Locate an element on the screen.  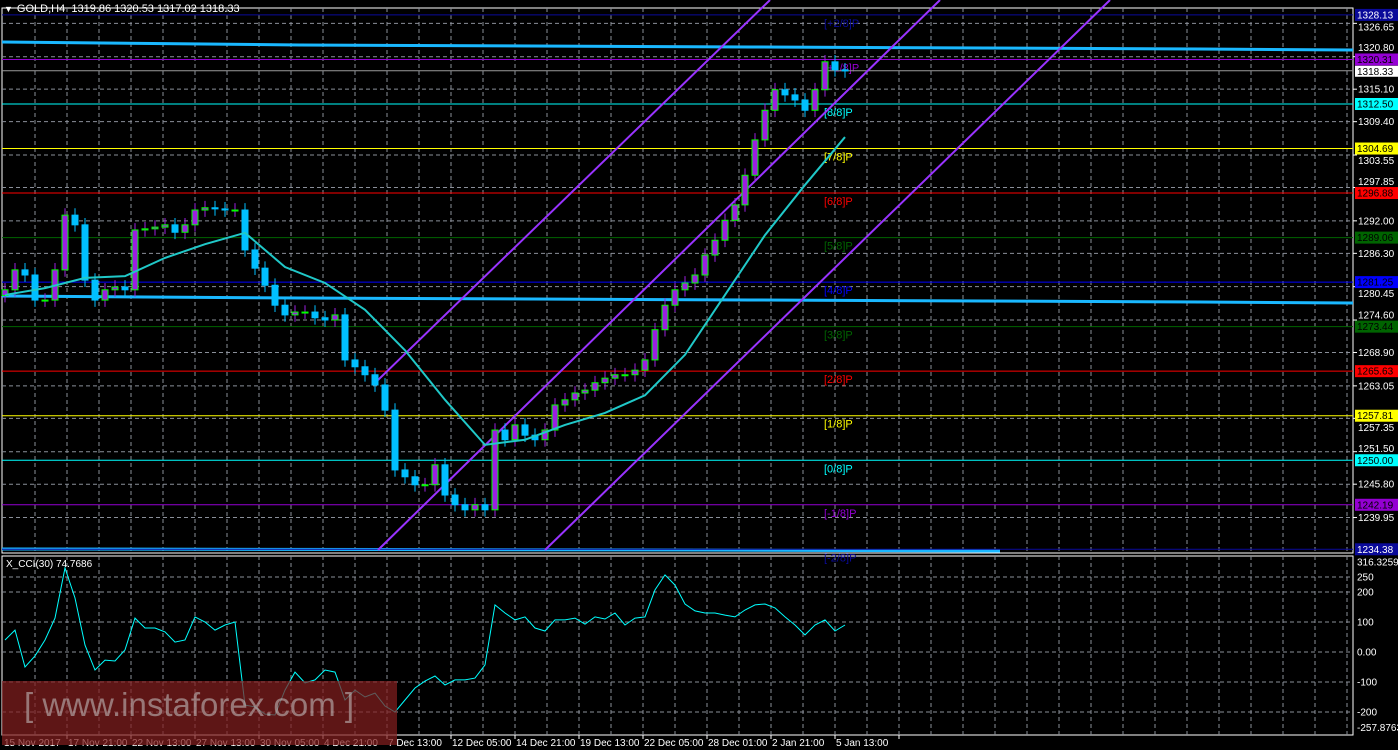
cci-tick-label: -200 is located at coordinates (1367, 713).